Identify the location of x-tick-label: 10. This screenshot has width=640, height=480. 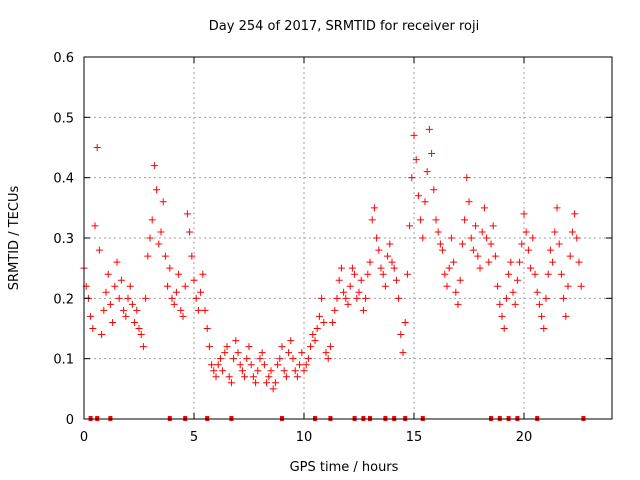
(304, 437).